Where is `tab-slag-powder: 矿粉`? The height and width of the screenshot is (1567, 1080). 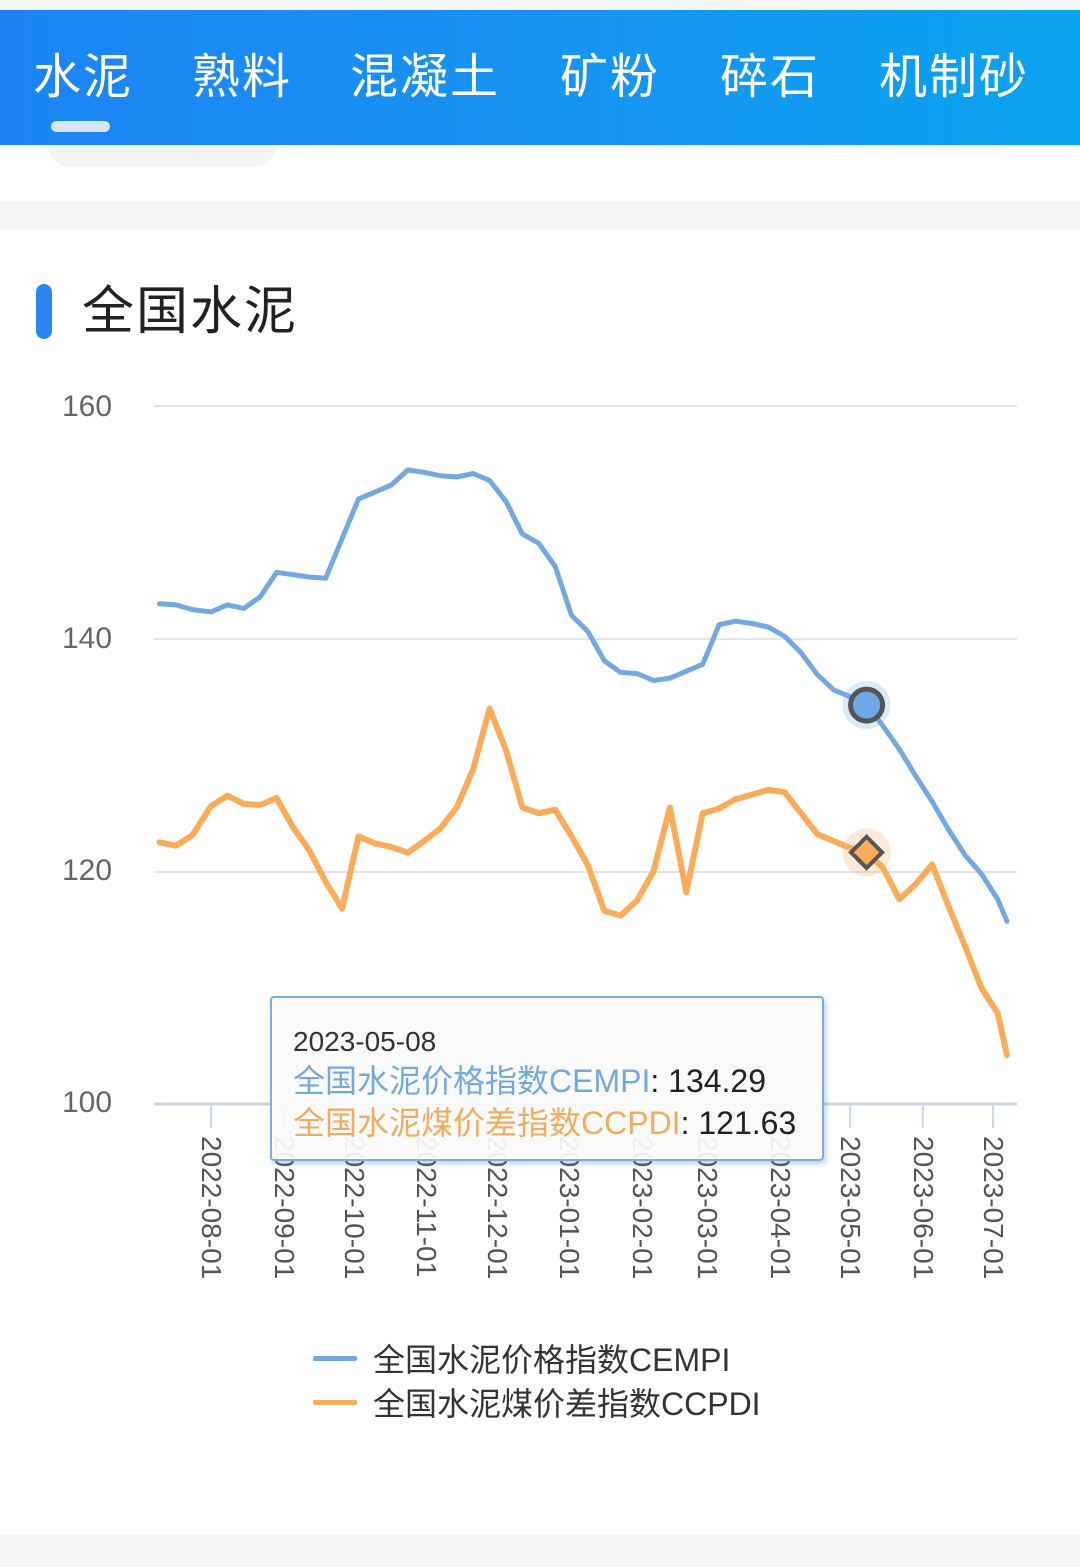
tab-slag-powder: 矿粉 is located at coordinates (610, 77).